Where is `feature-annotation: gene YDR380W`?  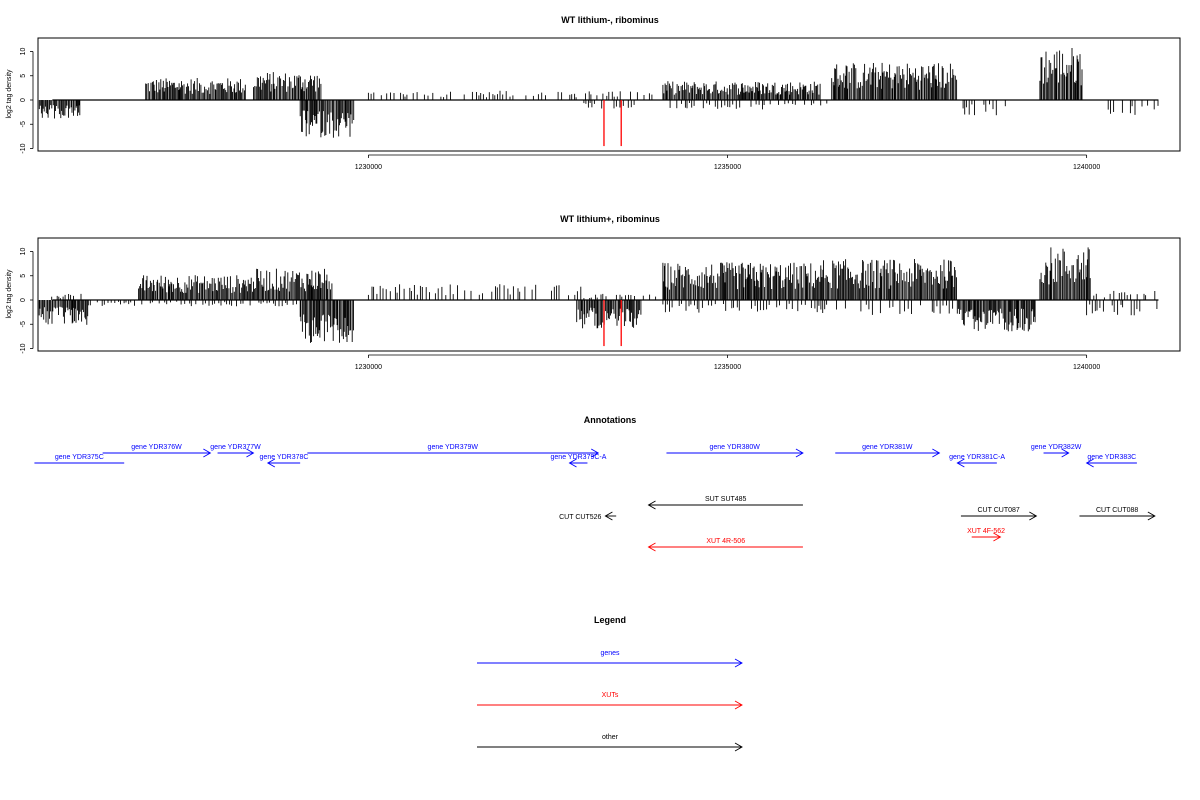
feature-annotation: gene YDR380W is located at coordinates (735, 451).